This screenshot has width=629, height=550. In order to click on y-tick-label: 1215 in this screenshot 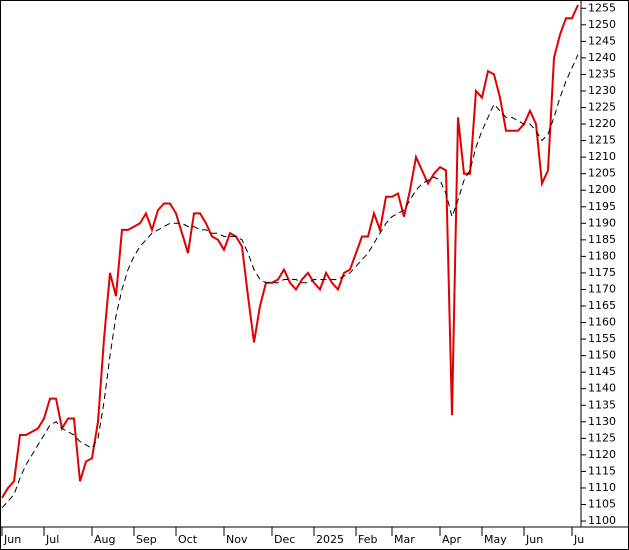, I will do `click(602, 140)`.